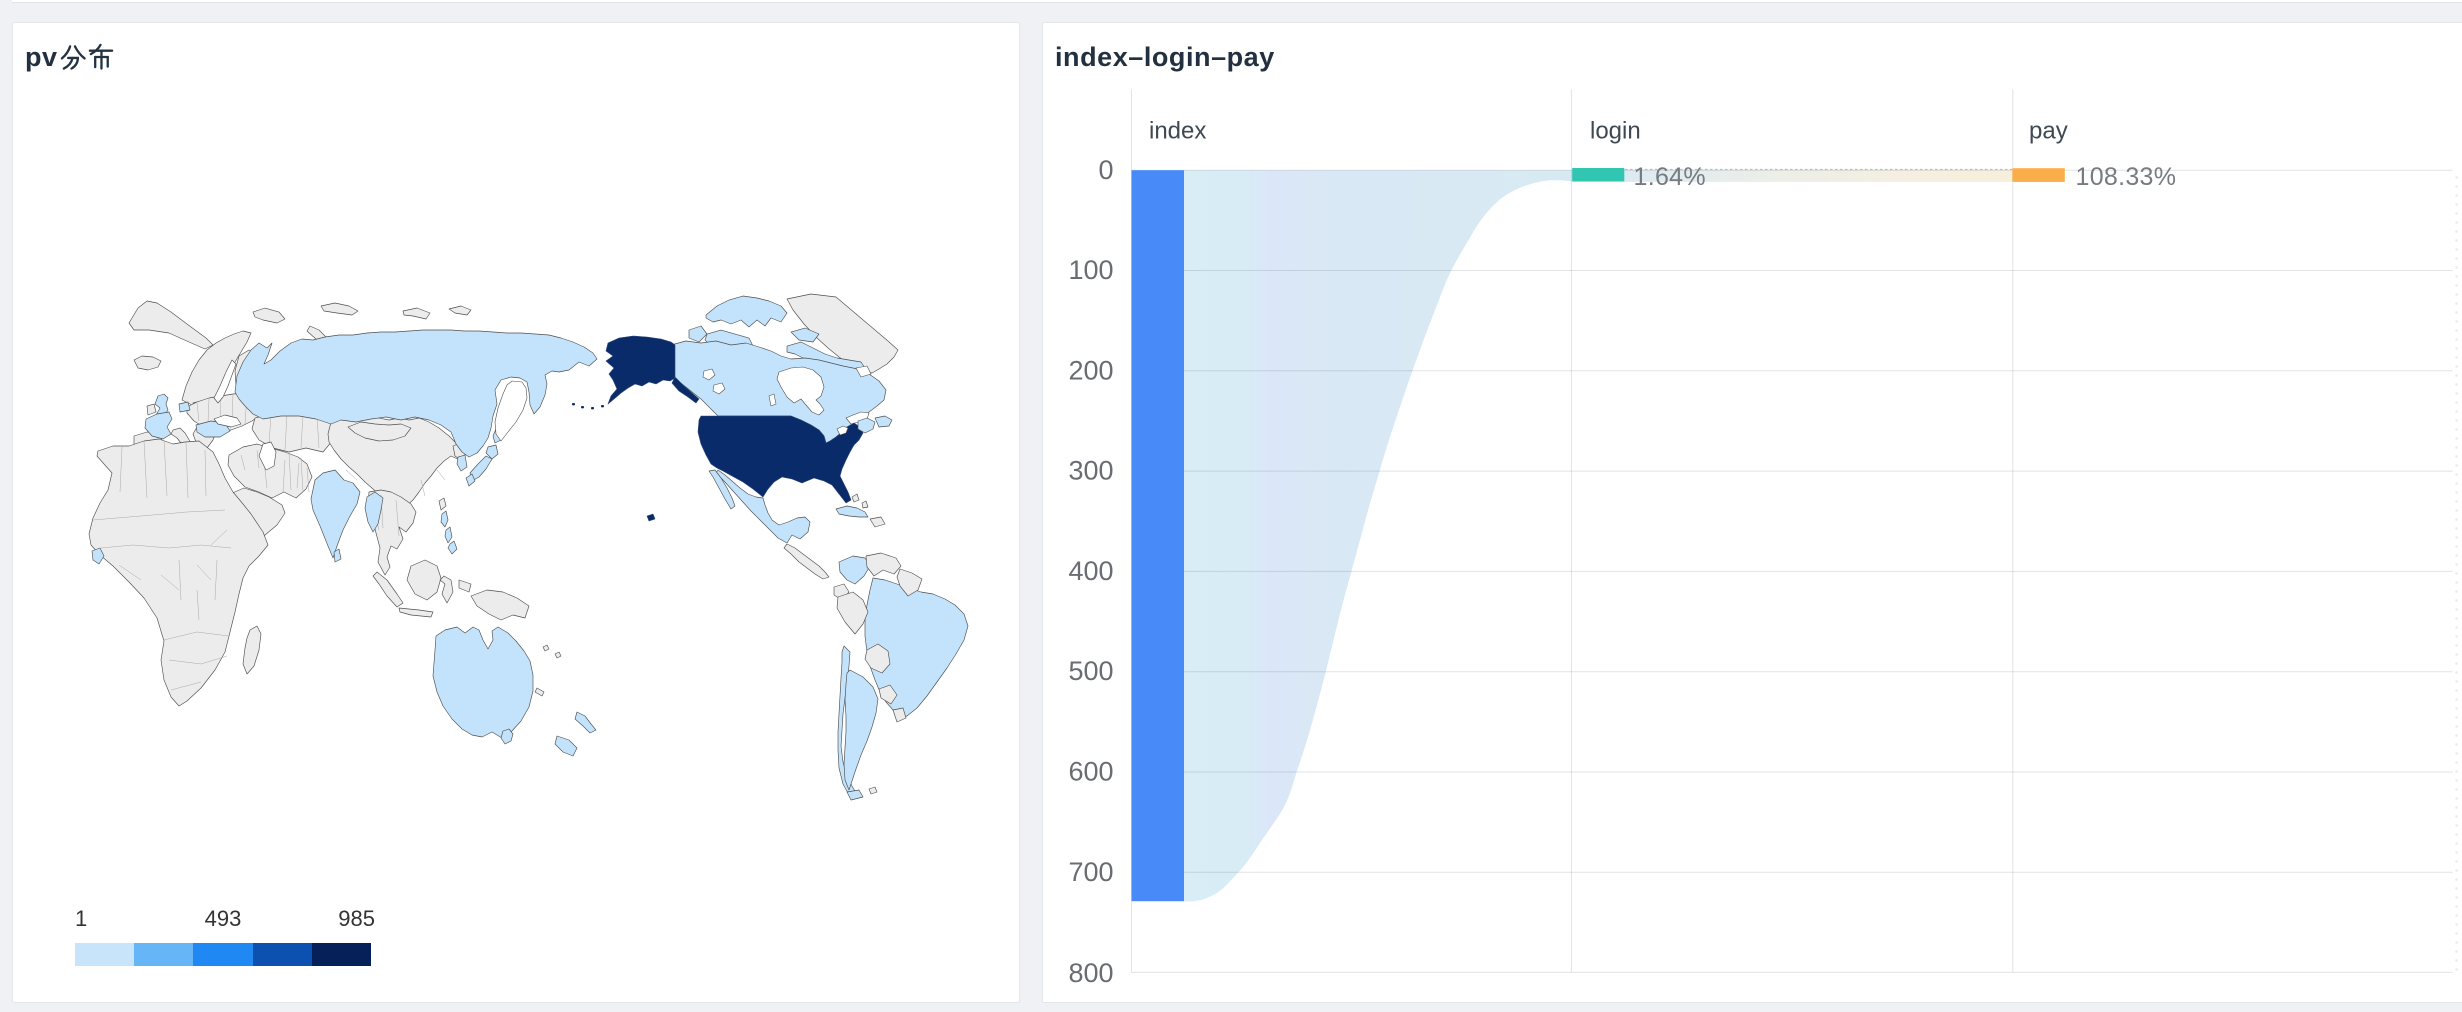 This screenshot has width=2462, height=1012. I want to click on svg-text: index, so click(1177, 131).